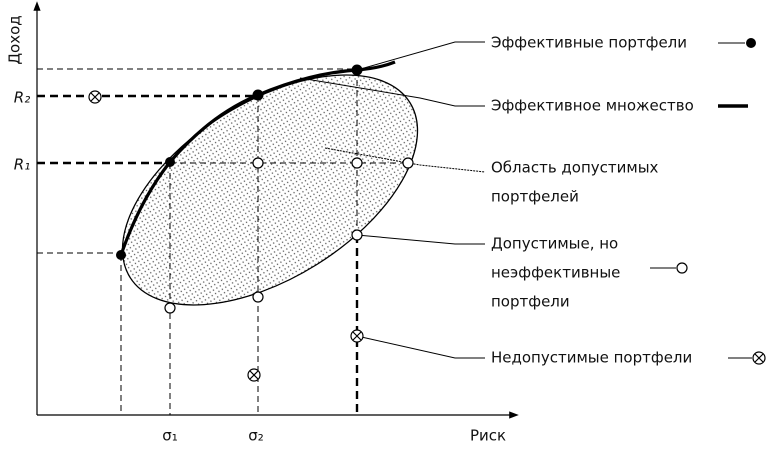 Image resolution: width=771 pixels, height=452 pixels. What do you see at coordinates (535, 197) in the screenshot?
I see `legend-label: портфелей` at bounding box center [535, 197].